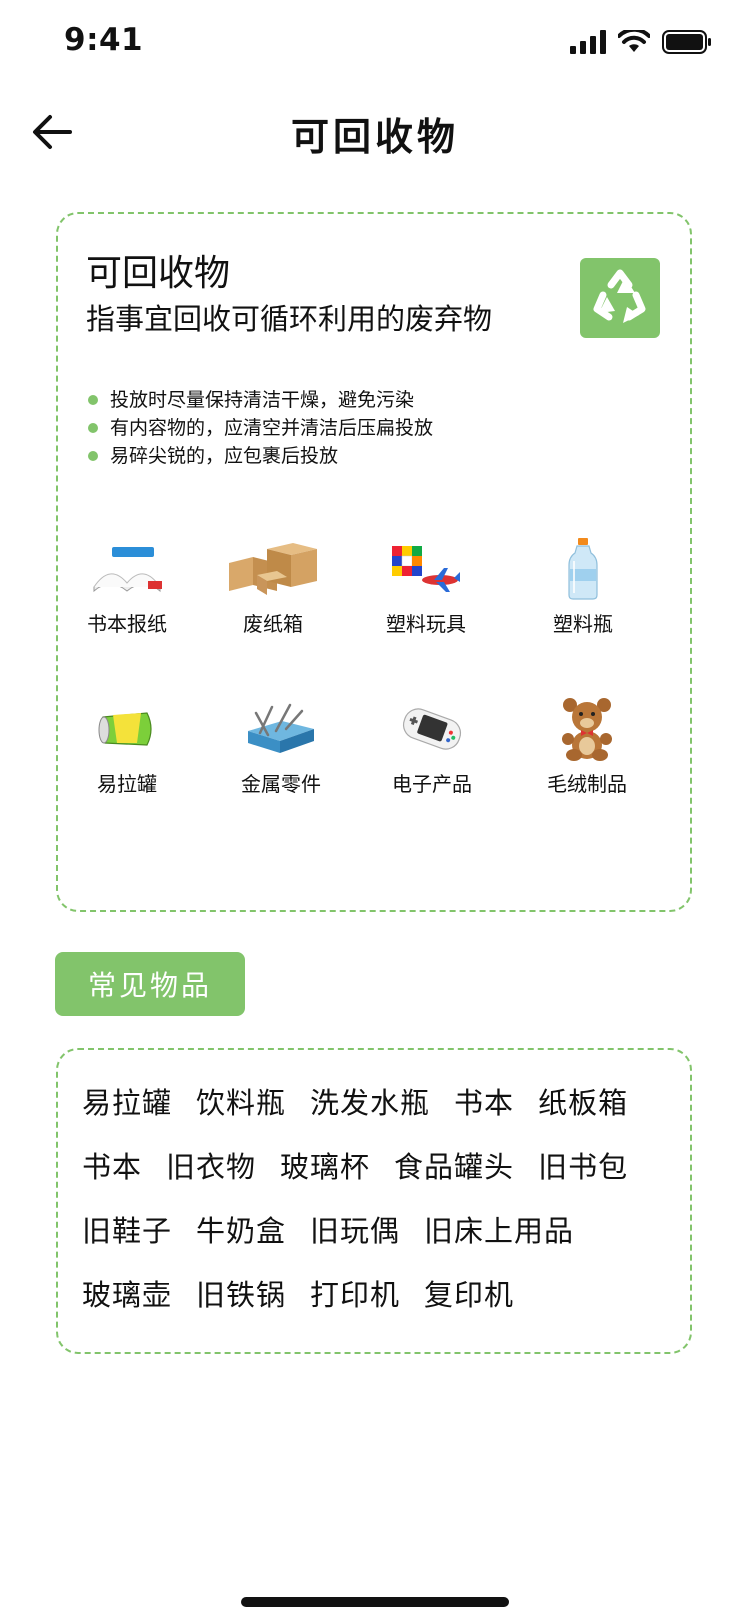  I want to click on book-icon, so click(127, 570).